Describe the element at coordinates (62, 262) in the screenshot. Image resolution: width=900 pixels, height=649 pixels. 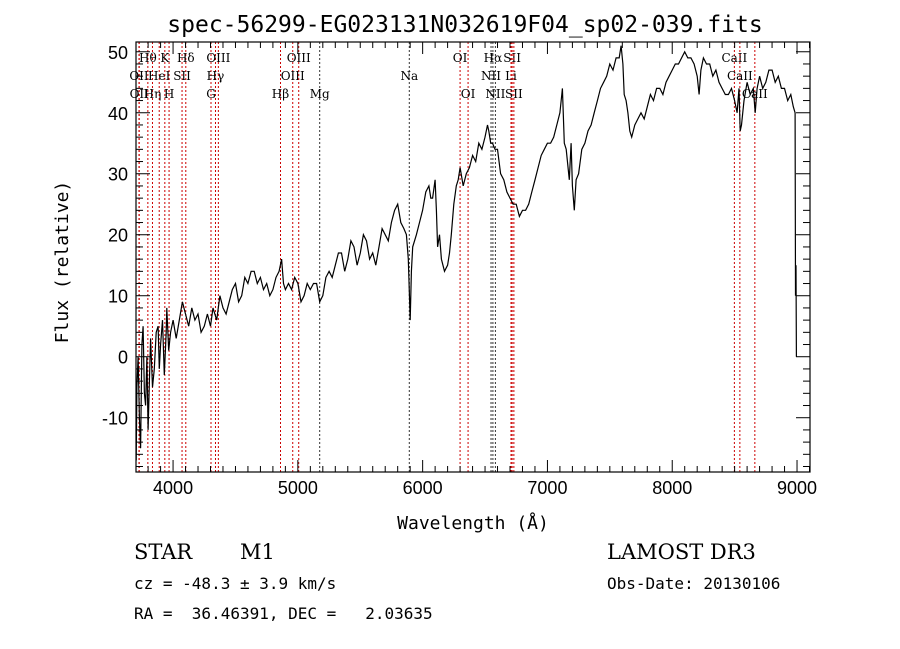
I see `y-axis-label: Flux (relative)` at that location.